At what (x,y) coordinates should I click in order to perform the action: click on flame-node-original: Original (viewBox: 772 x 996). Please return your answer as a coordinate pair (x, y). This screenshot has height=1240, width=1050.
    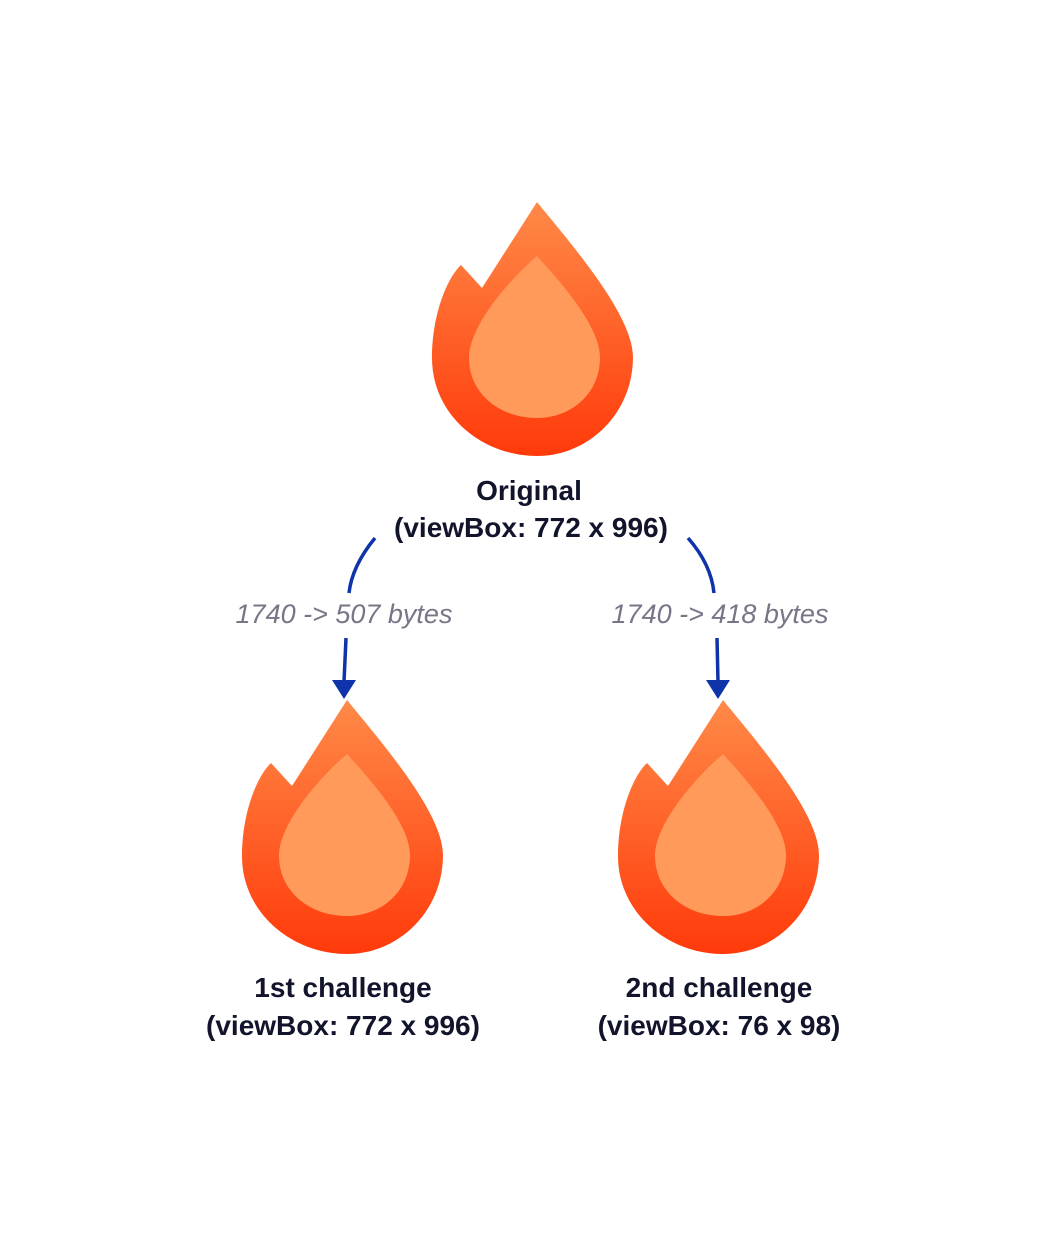
    Looking at the image, I should click on (531, 372).